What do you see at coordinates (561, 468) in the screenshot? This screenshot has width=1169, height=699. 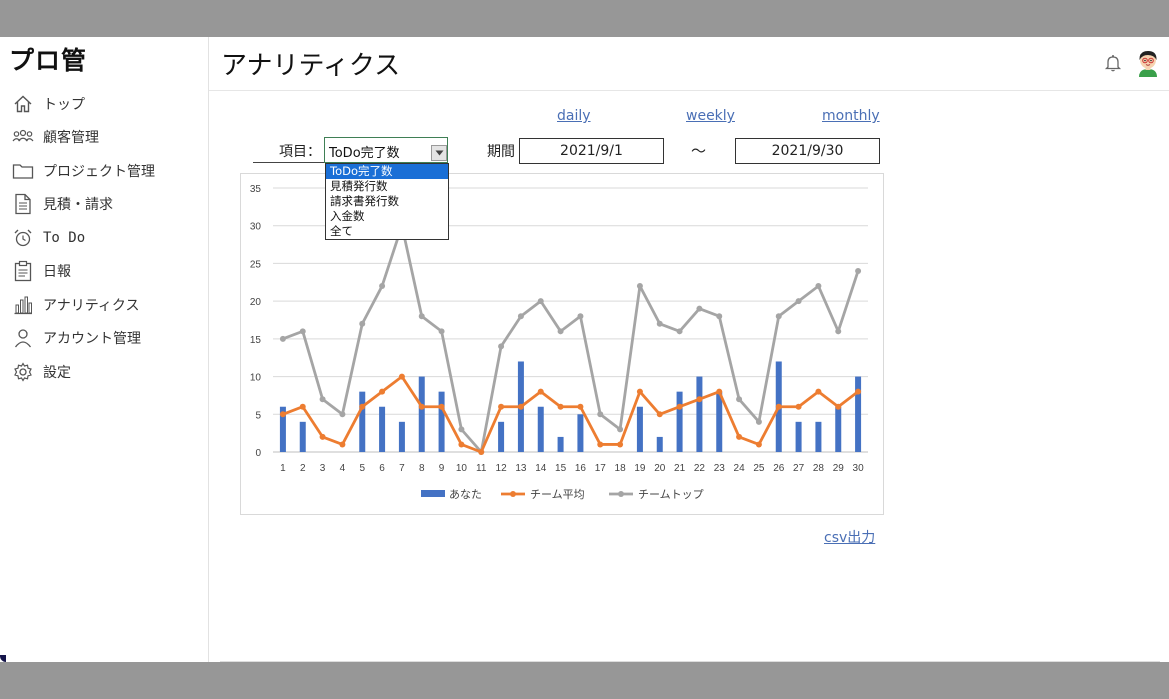 I see `x-tick-label: 15` at bounding box center [561, 468].